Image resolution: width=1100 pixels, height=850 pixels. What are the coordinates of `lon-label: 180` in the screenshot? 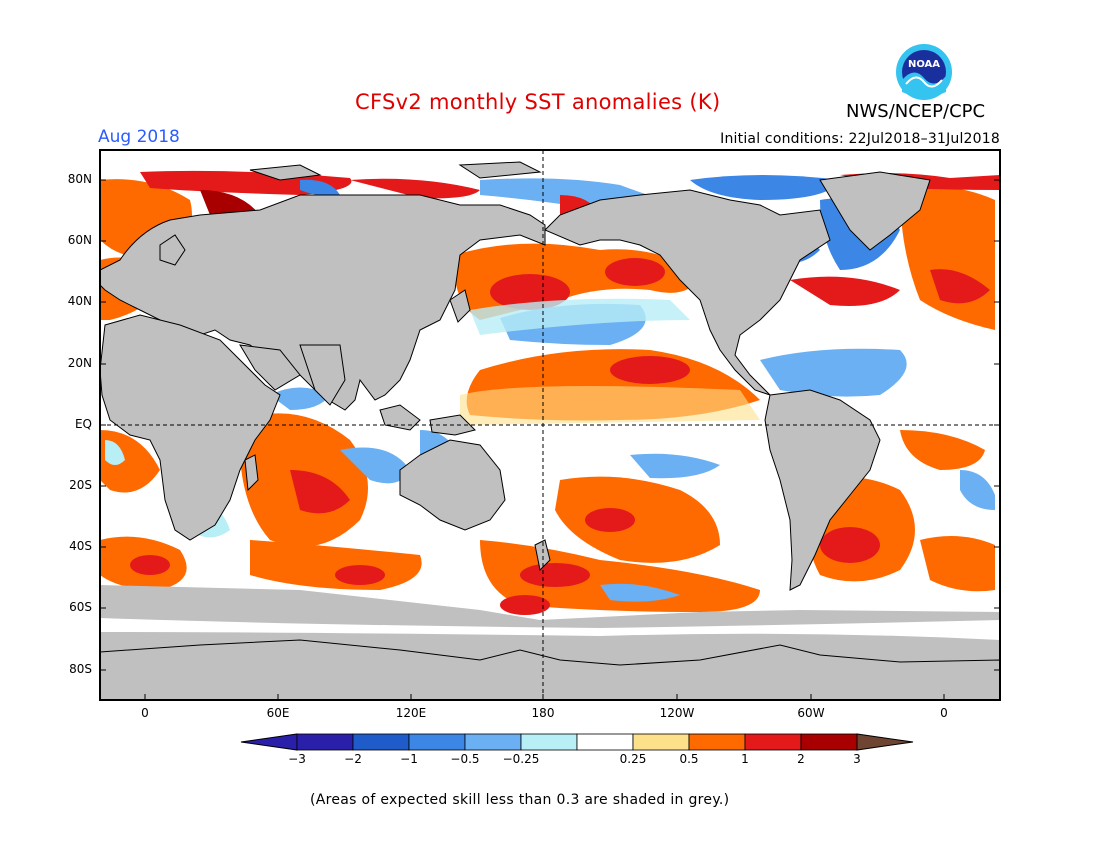 It's located at (543, 713).